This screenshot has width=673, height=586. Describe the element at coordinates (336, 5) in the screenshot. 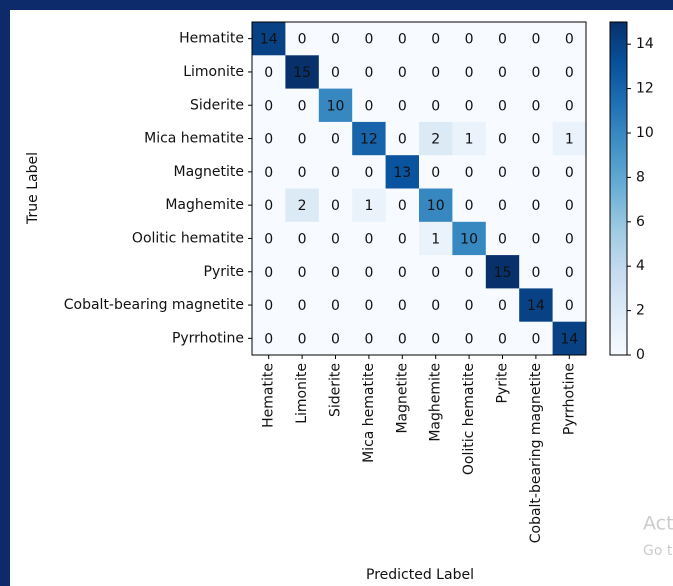

I see `frame-top` at that location.